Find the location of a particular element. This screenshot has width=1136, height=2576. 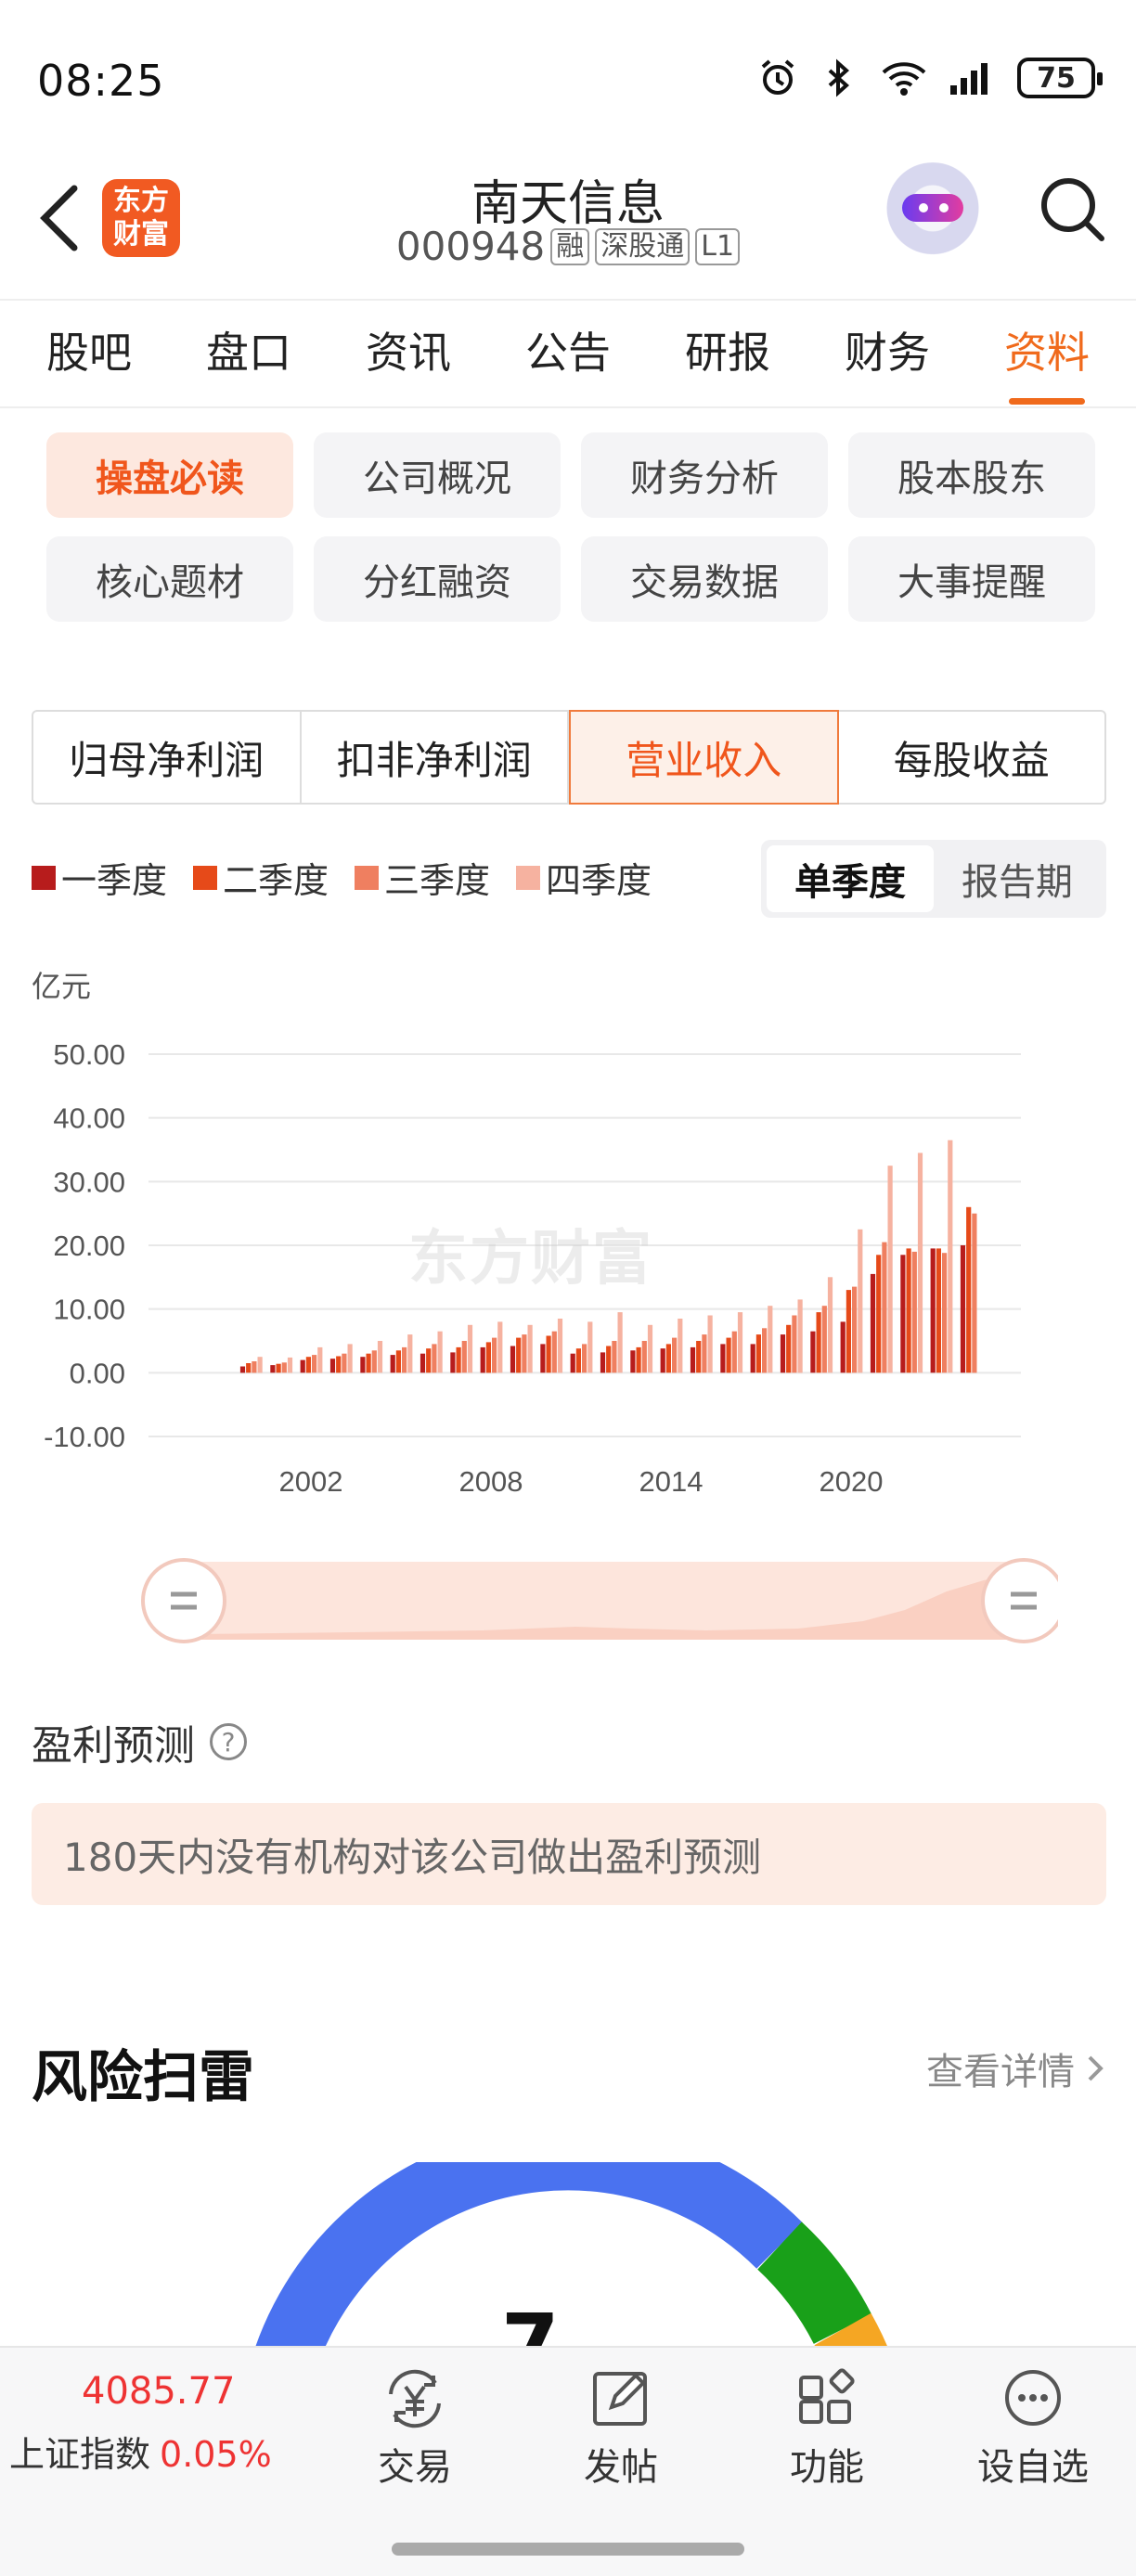

chevron-right-icon is located at coordinates (1096, 2068).